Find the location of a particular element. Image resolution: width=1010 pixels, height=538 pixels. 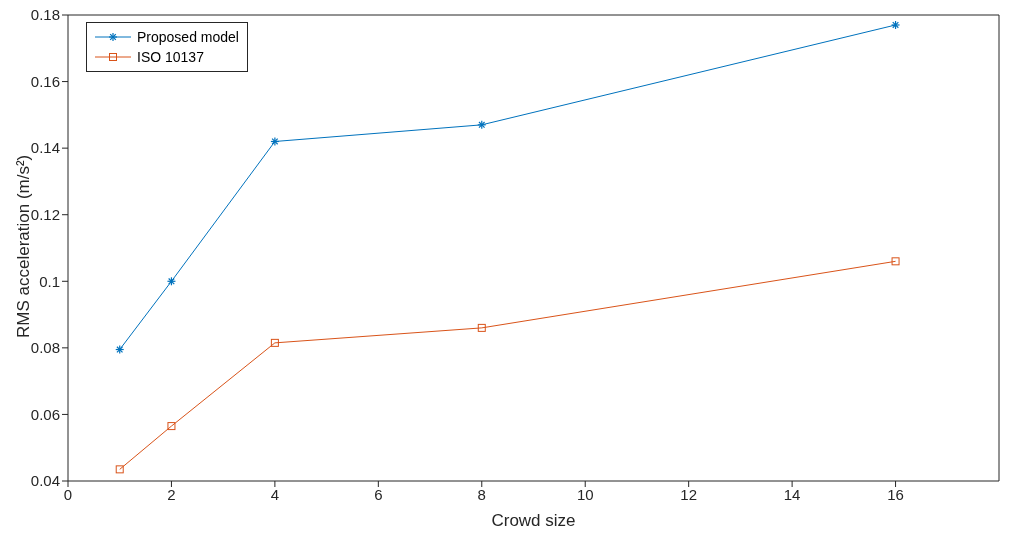

x-tick-label: 0 is located at coordinates (68, 494).